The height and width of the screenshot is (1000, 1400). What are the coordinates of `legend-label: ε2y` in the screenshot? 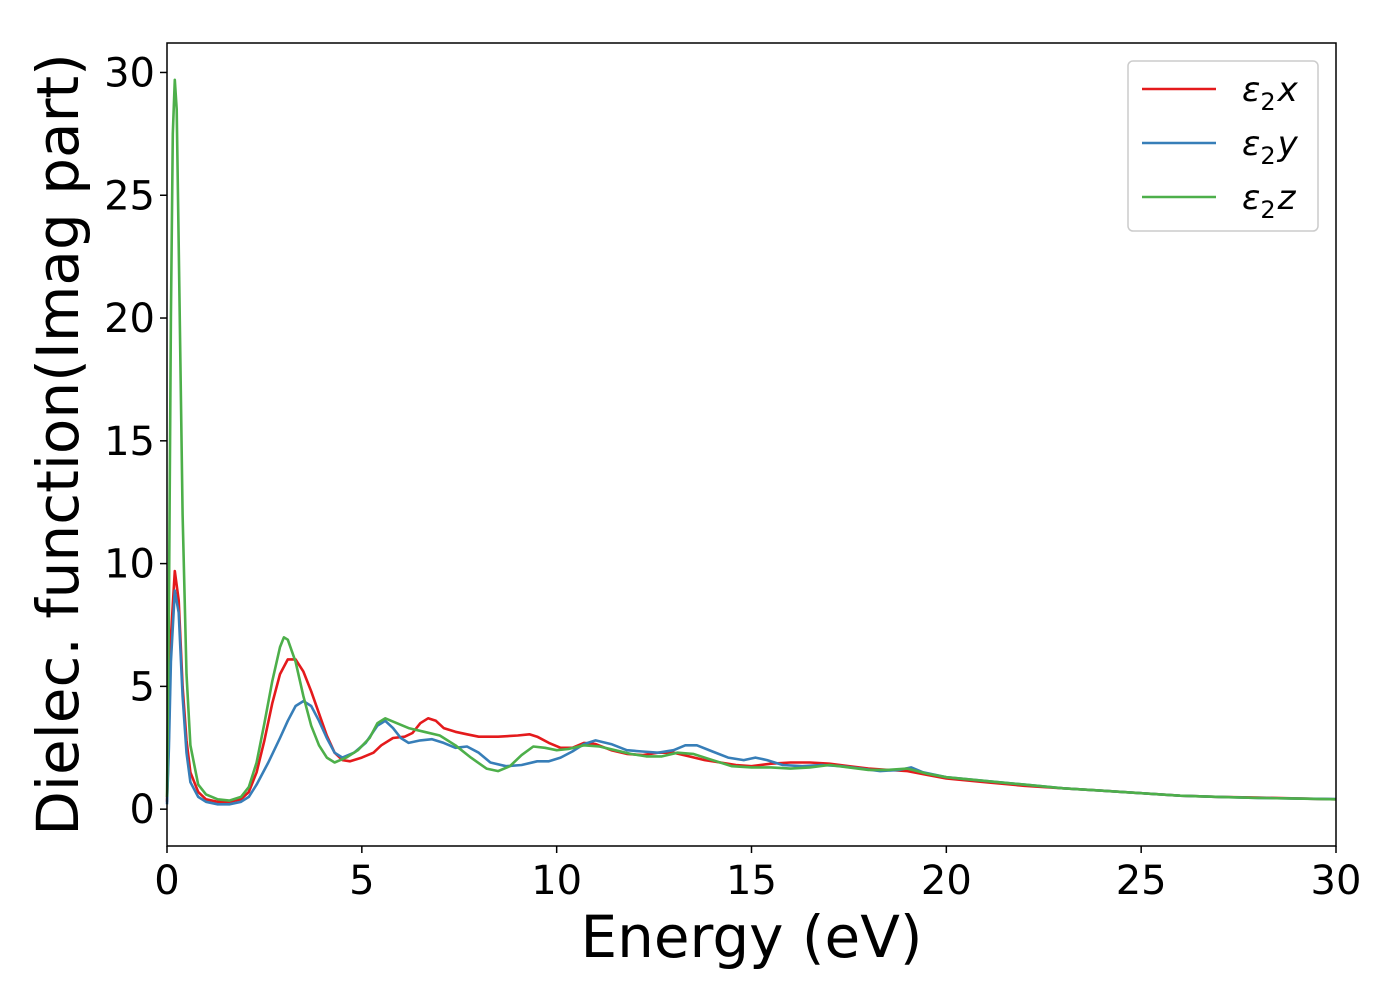 It's located at (1270, 147).